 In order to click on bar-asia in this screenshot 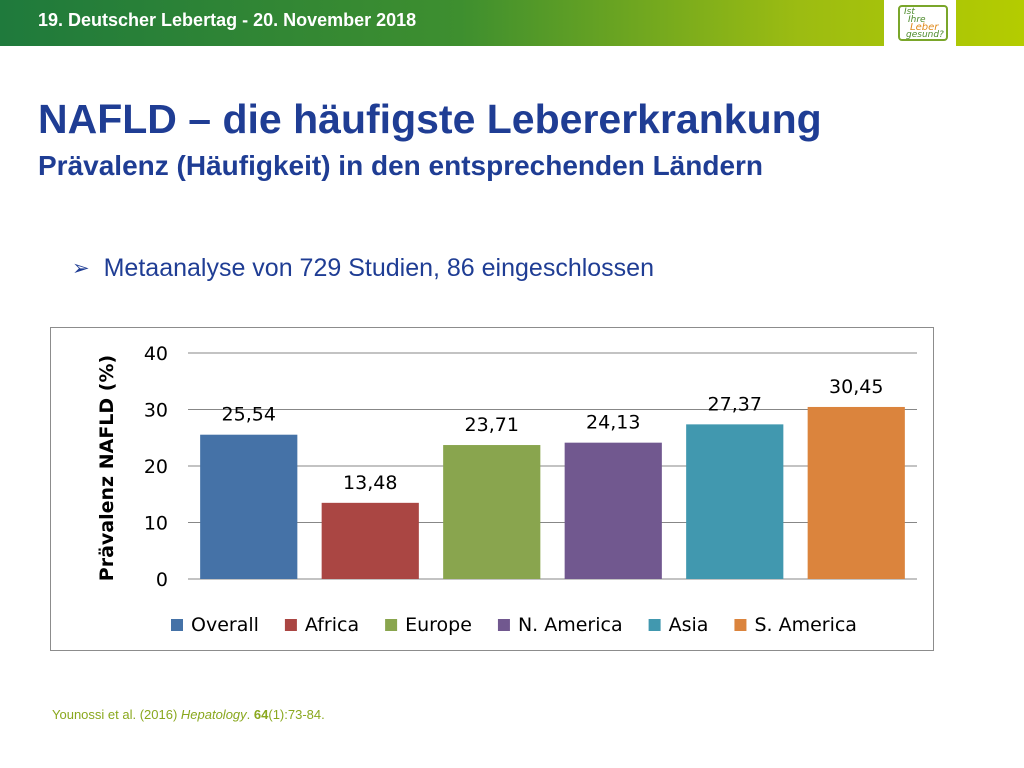, I will do `click(735, 501)`.